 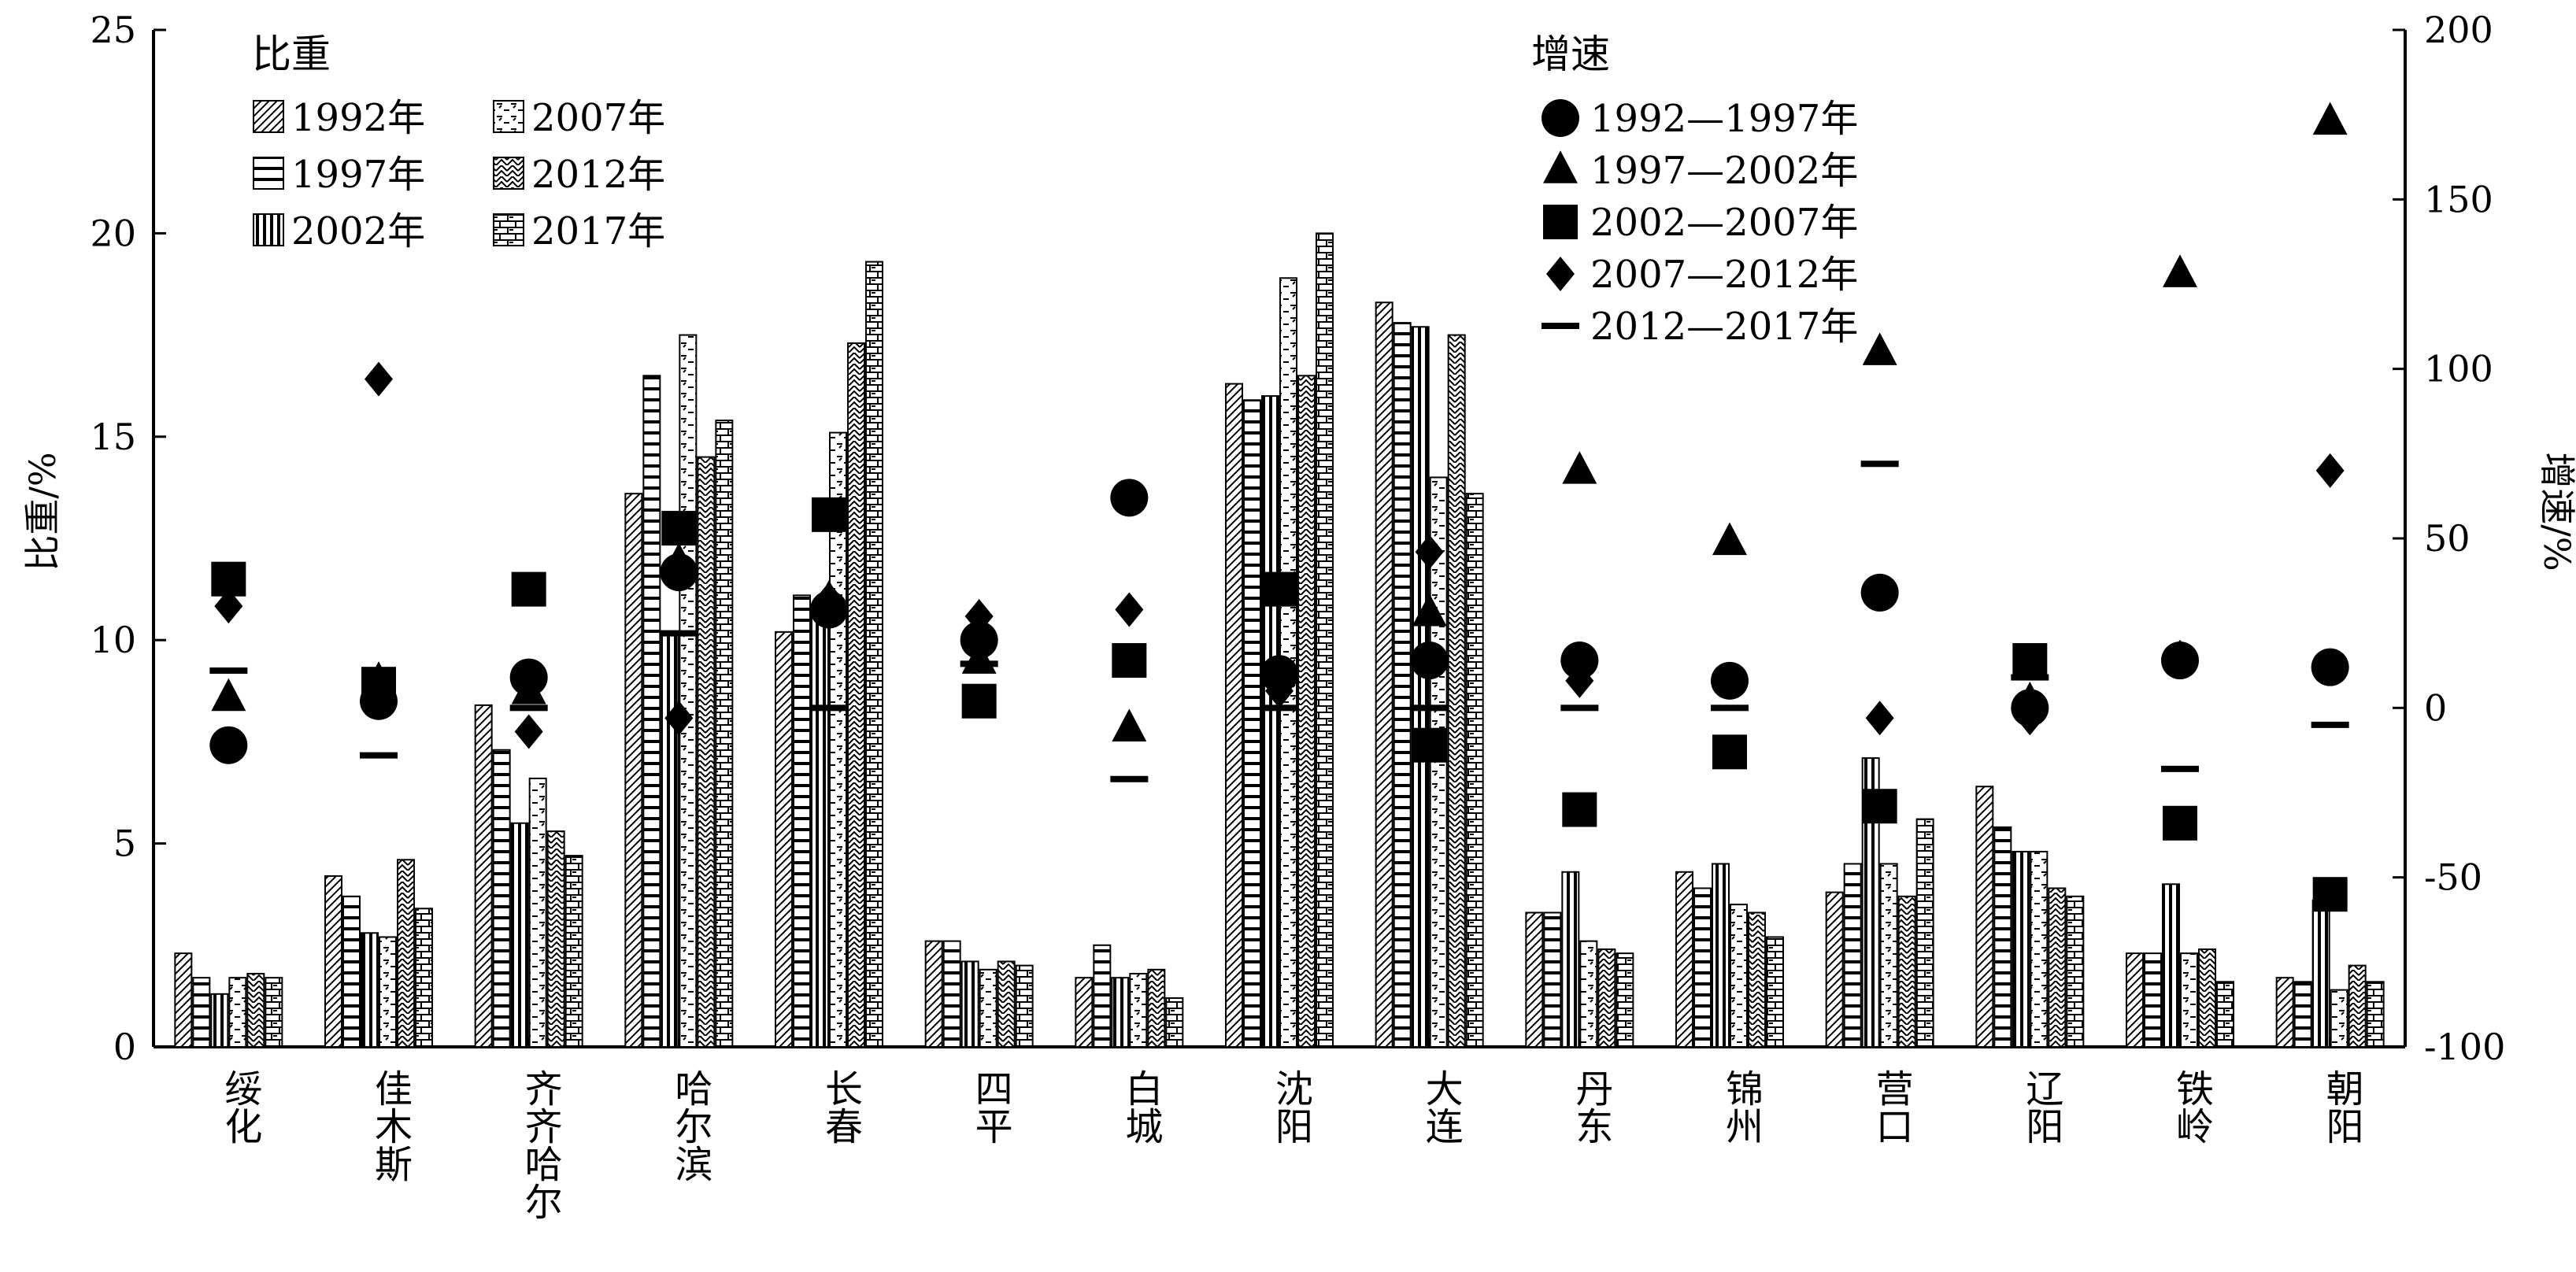 What do you see at coordinates (598, 231) in the screenshot?
I see `bar-legend-label: 2017年` at bounding box center [598, 231].